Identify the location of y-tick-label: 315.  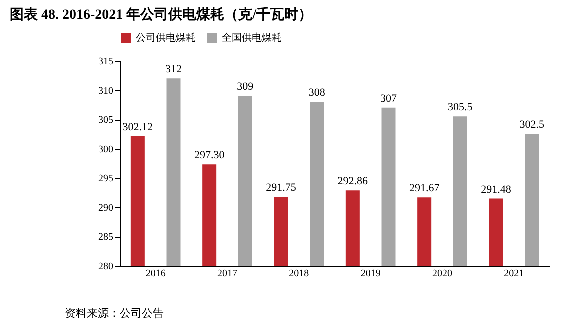
(106, 62).